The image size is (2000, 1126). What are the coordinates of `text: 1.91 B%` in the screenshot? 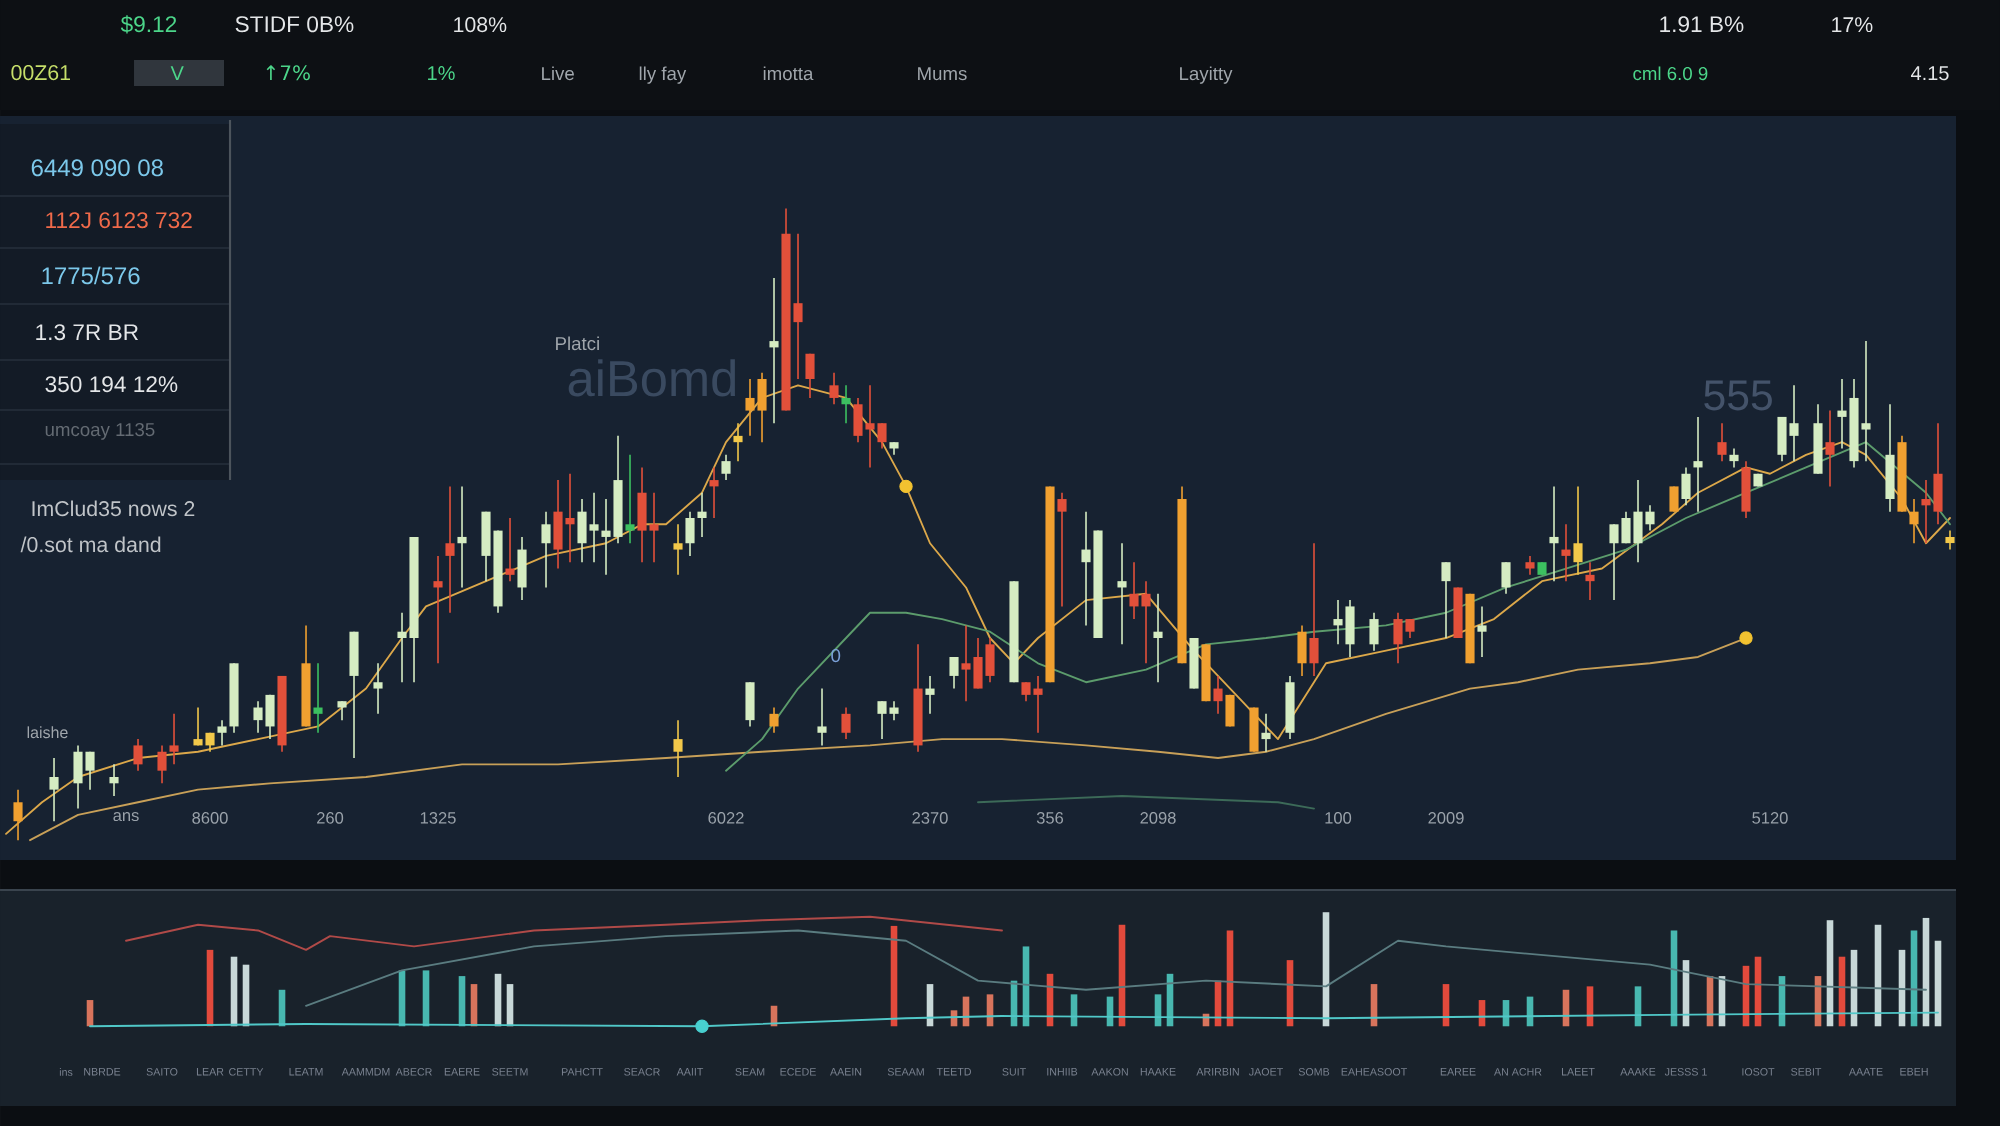 It's located at (1702, 24).